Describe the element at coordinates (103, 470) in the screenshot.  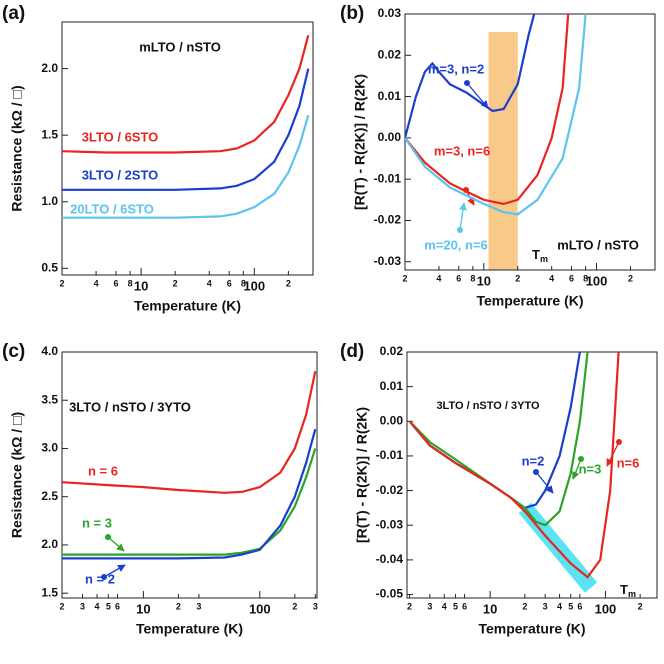
I see `series-label: n = 6` at that location.